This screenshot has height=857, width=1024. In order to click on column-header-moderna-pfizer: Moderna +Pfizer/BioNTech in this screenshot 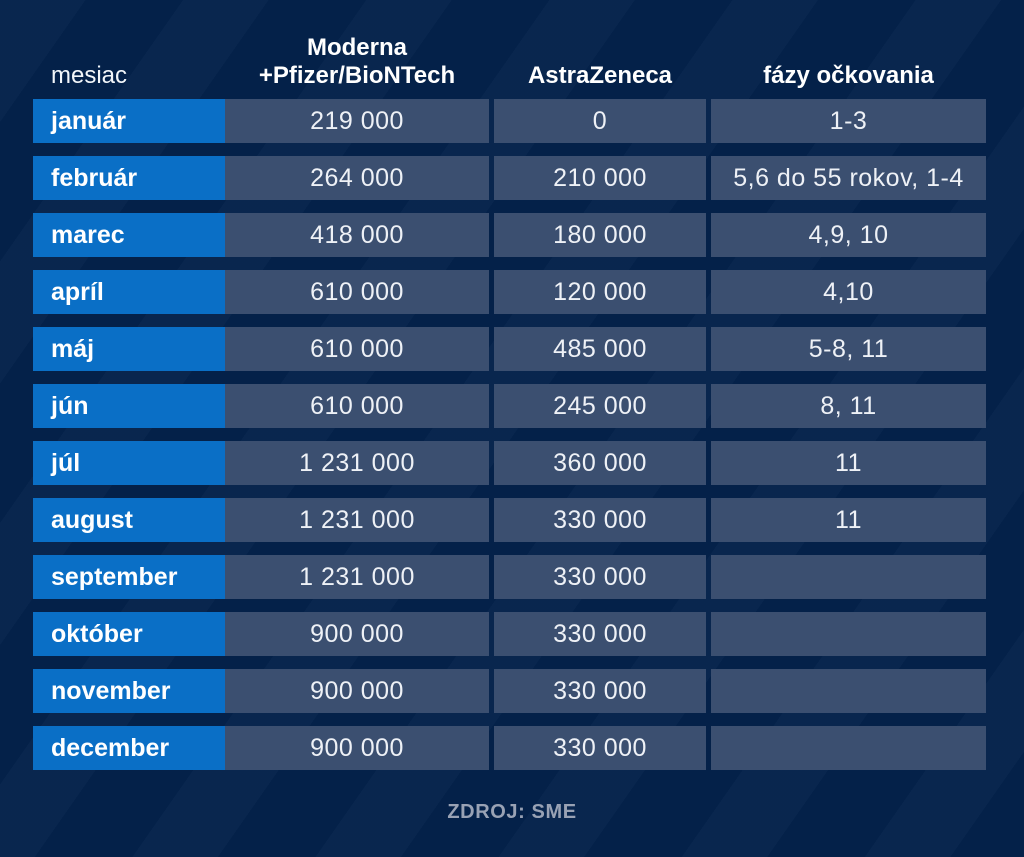, I will do `click(357, 62)`.